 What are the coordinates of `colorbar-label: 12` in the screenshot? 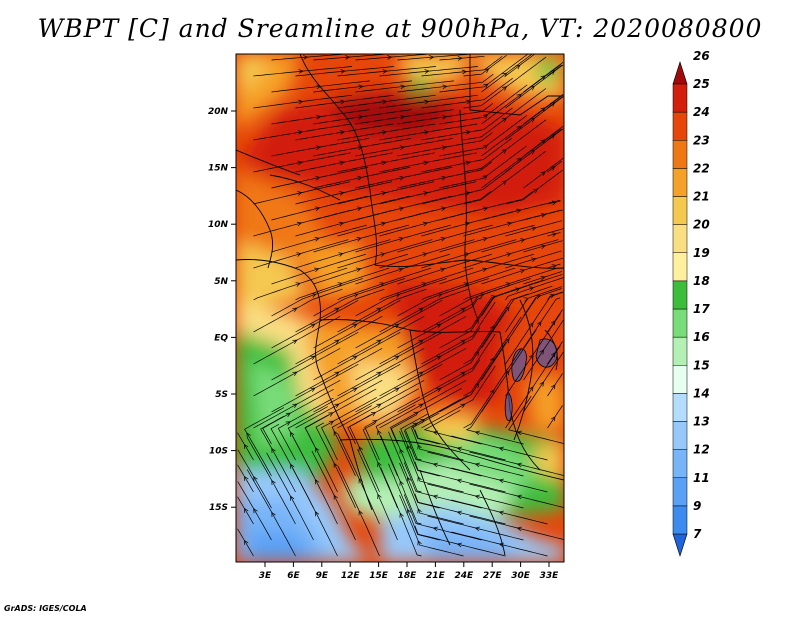 It's located at (701, 450).